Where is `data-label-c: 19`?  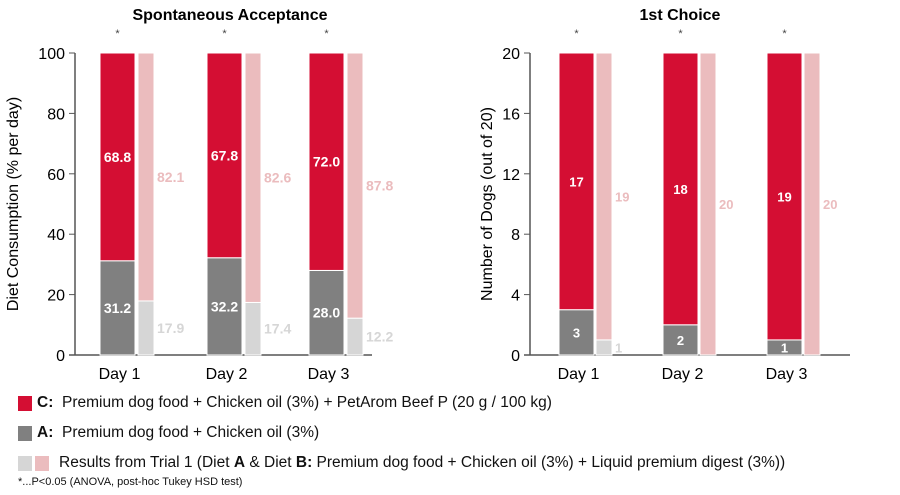
data-label-c: 19 is located at coordinates (784, 196).